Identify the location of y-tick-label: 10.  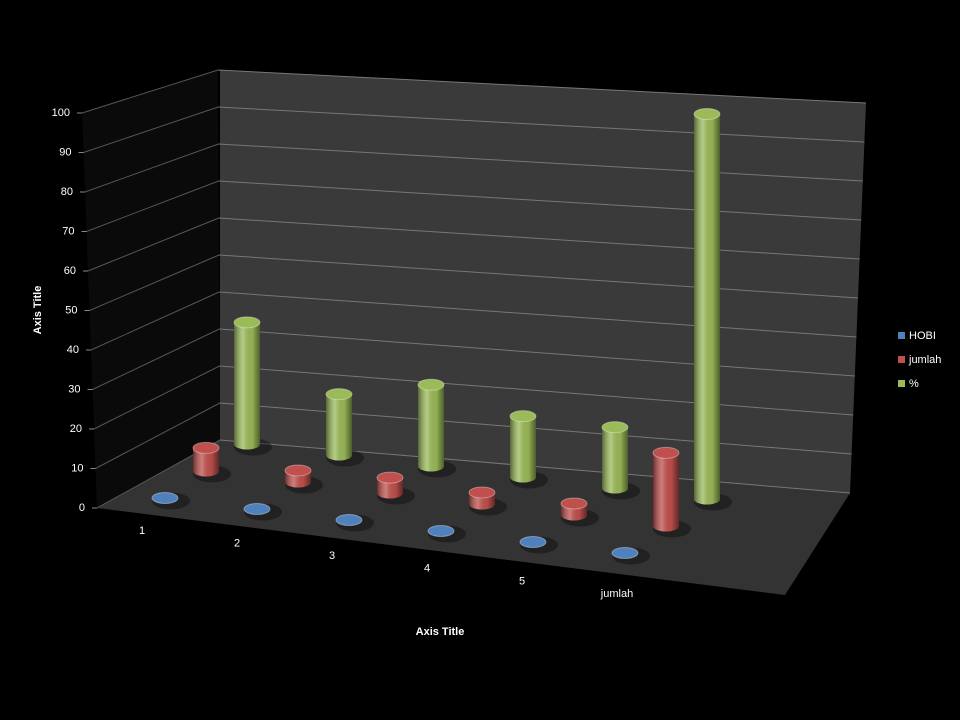
(77, 468).